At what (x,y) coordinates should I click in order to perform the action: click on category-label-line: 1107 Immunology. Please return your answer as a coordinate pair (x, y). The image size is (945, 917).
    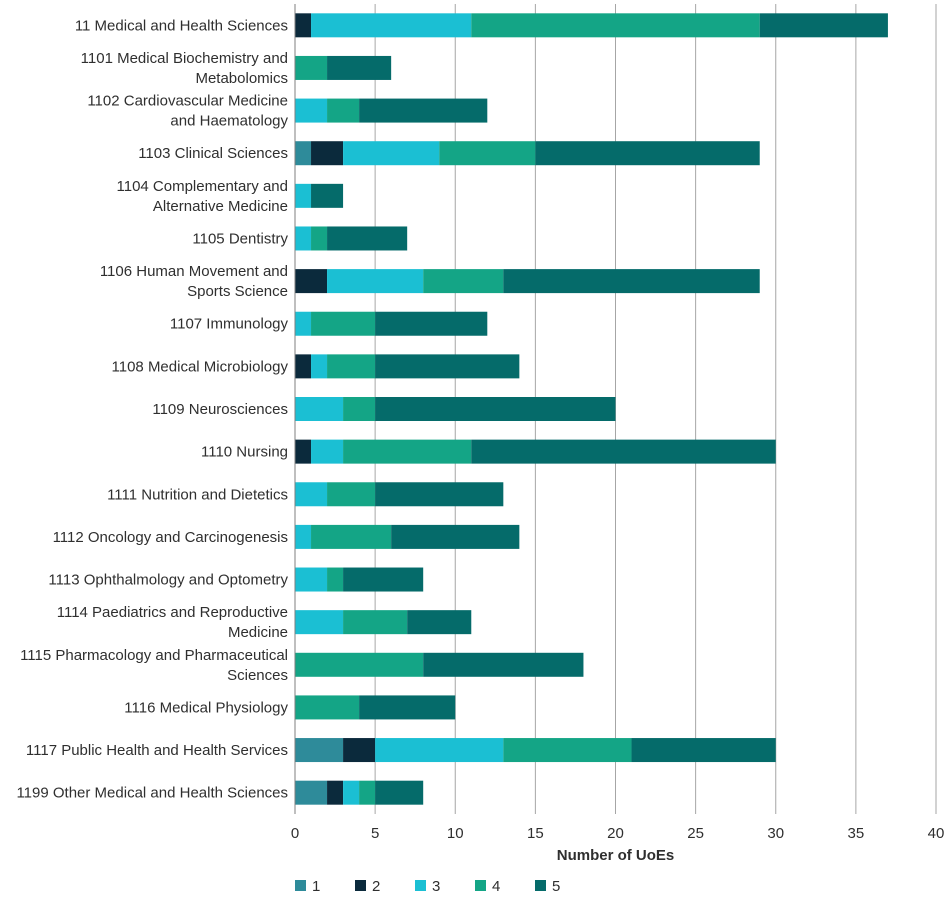
    Looking at the image, I should click on (229, 324).